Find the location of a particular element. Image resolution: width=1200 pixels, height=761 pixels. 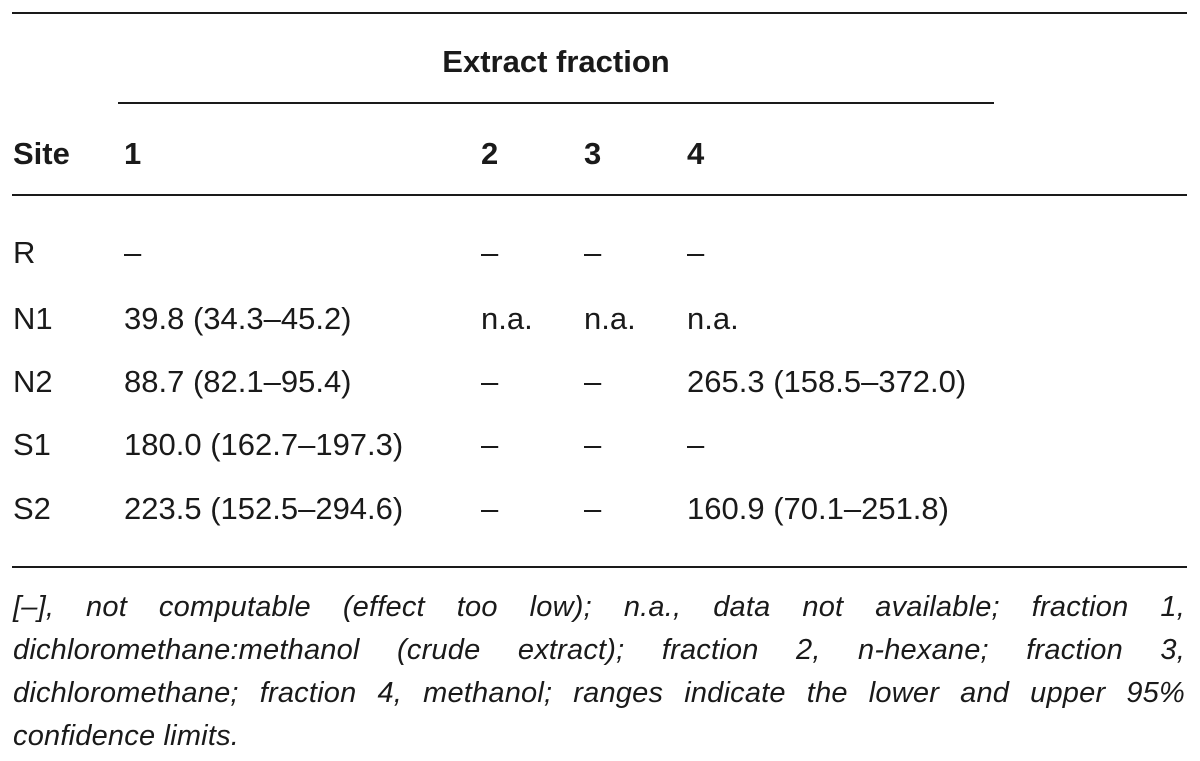

table-cell: 160.9 (70.1–251.8) is located at coordinates (818, 508).